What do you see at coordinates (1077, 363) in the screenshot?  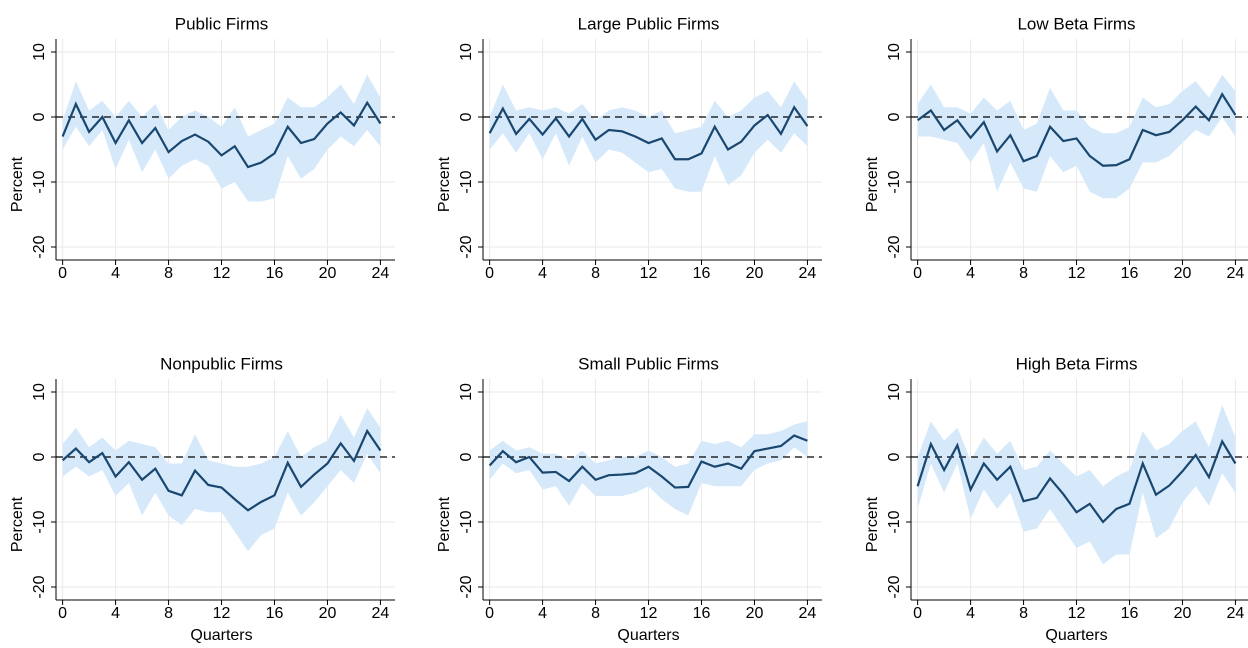 I see `chart-title: High Beta Firms` at bounding box center [1077, 363].